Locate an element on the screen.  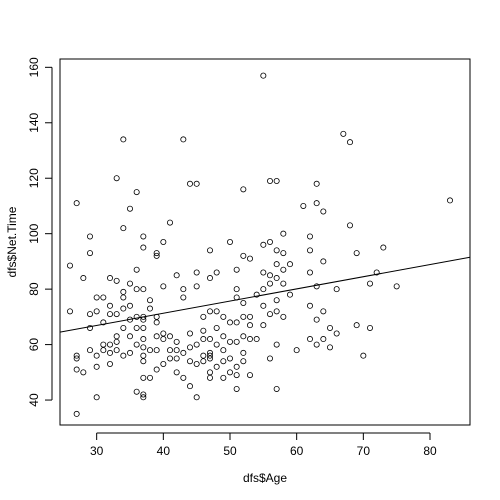
y-tick-label: 120 is located at coordinates (34, 178).